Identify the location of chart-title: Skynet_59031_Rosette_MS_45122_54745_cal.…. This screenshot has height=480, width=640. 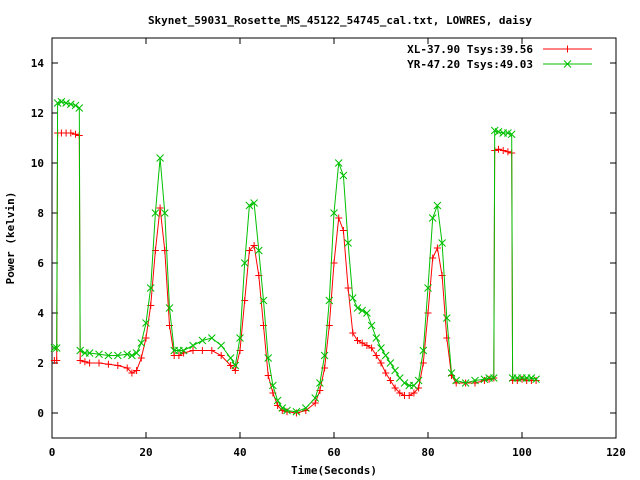
(340, 20).